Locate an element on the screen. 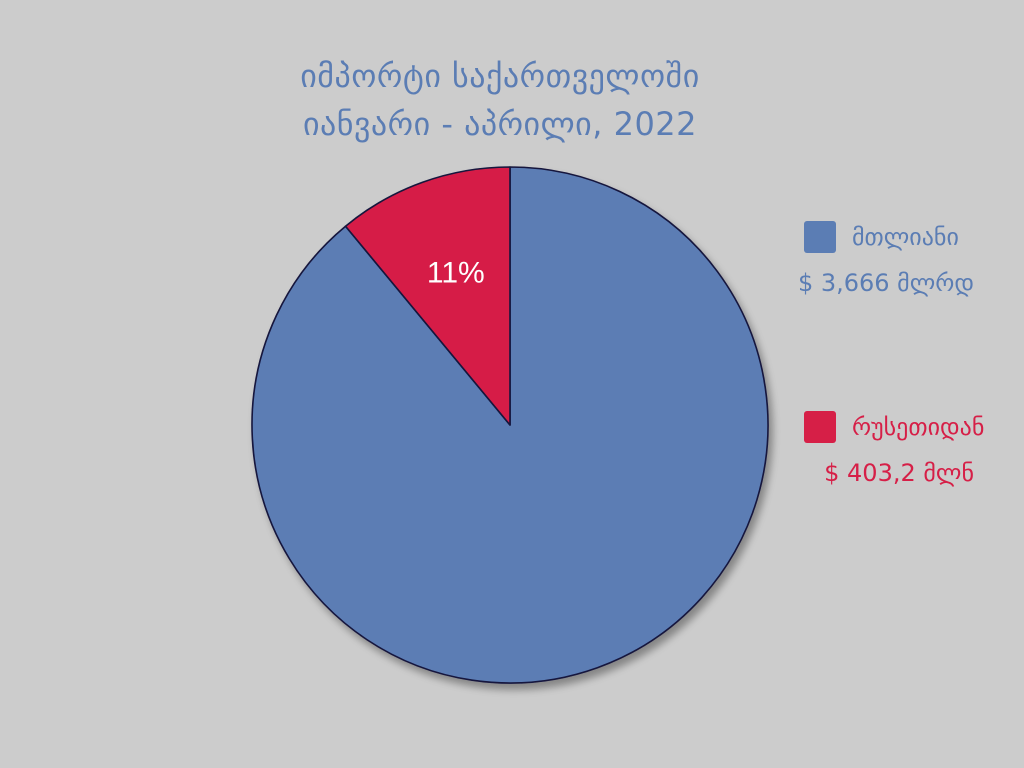 This screenshot has height=768, width=1024. legend-value-total: $ 3,666 მლრდ is located at coordinates (885, 283).